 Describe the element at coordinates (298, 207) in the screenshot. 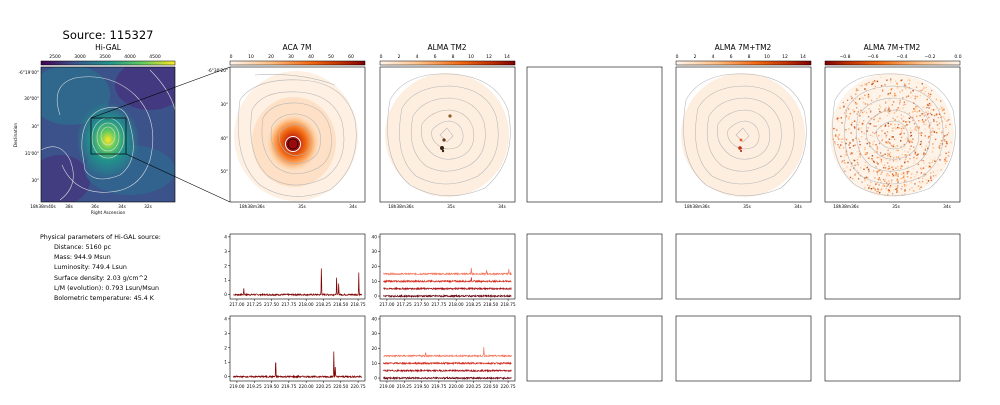

I see `aca-x-ticks: 18h38m36s 35s 34s` at that location.